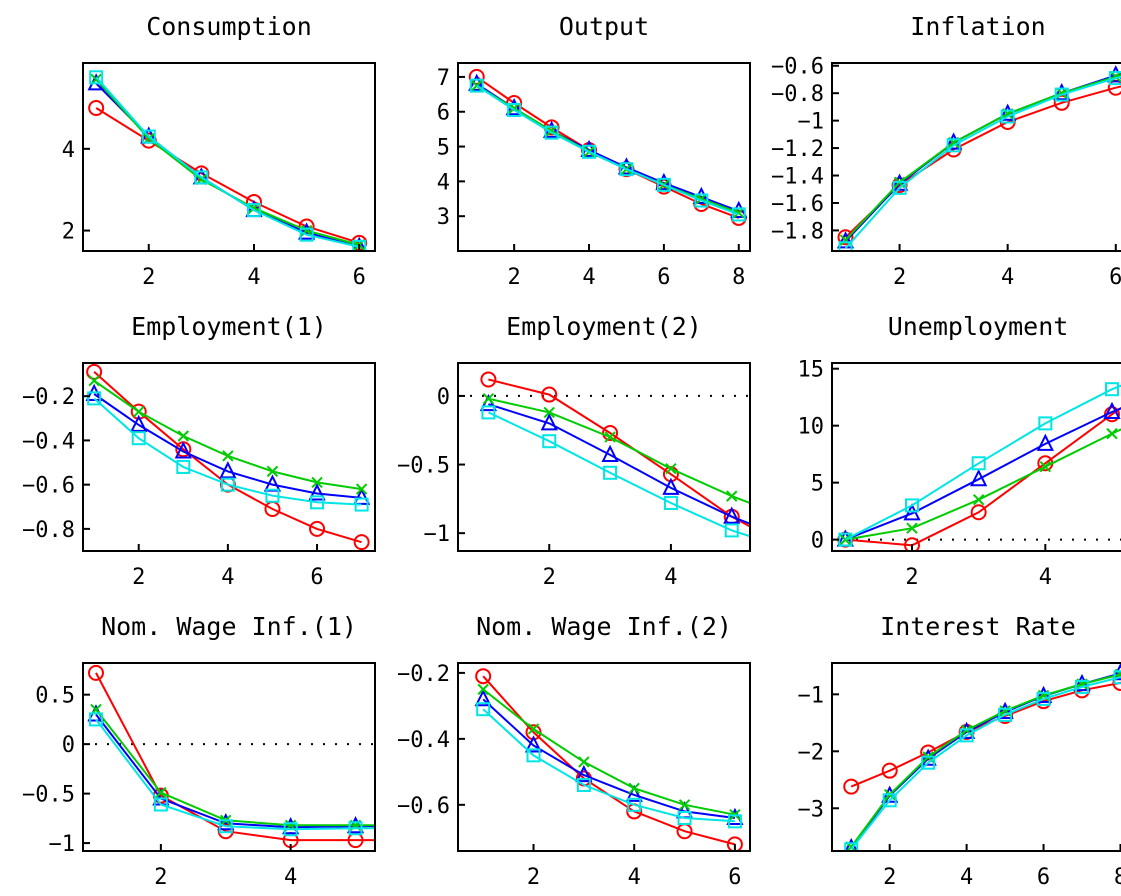 Image resolution: width=1121 pixels, height=896 pixels. I want to click on subplot-title: Nom. Wage Inf.(2), so click(604, 626).